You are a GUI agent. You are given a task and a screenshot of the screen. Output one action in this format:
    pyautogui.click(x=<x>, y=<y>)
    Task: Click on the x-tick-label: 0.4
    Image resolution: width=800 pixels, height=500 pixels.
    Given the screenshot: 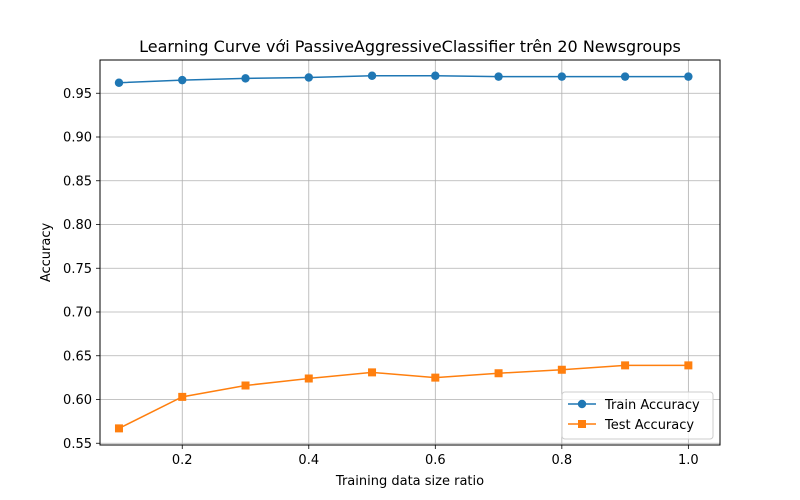 What is the action you would take?
    pyautogui.click(x=308, y=460)
    